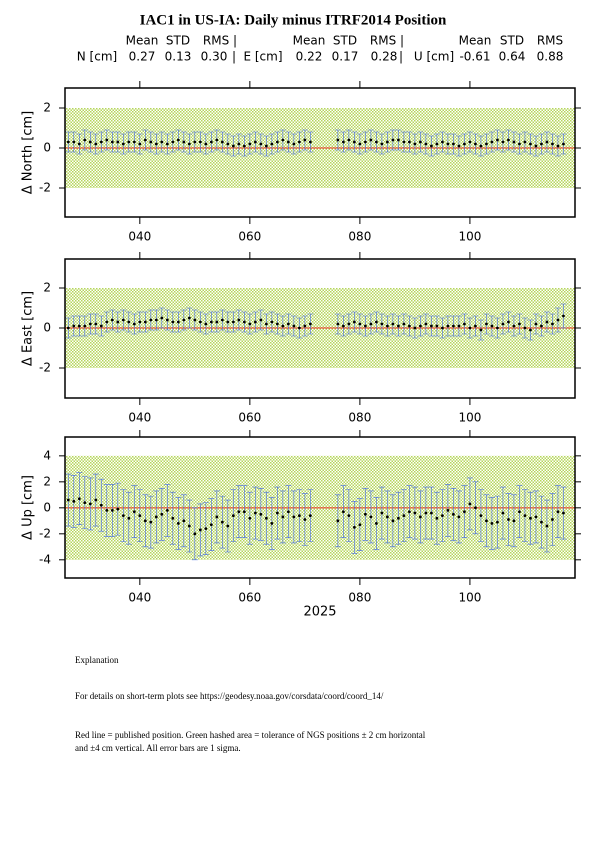 The width and height of the screenshot is (595, 846). I want to click on explanation-heading: Explanation, so click(97, 660).